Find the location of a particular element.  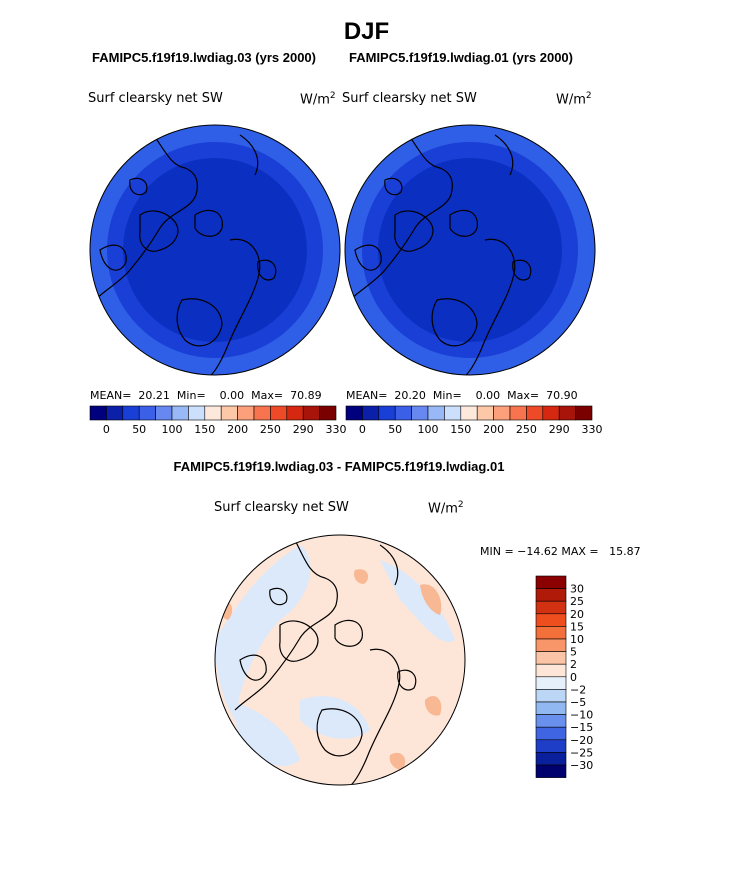

left-colorbar-tick-label: 150 is located at coordinates (204, 429).